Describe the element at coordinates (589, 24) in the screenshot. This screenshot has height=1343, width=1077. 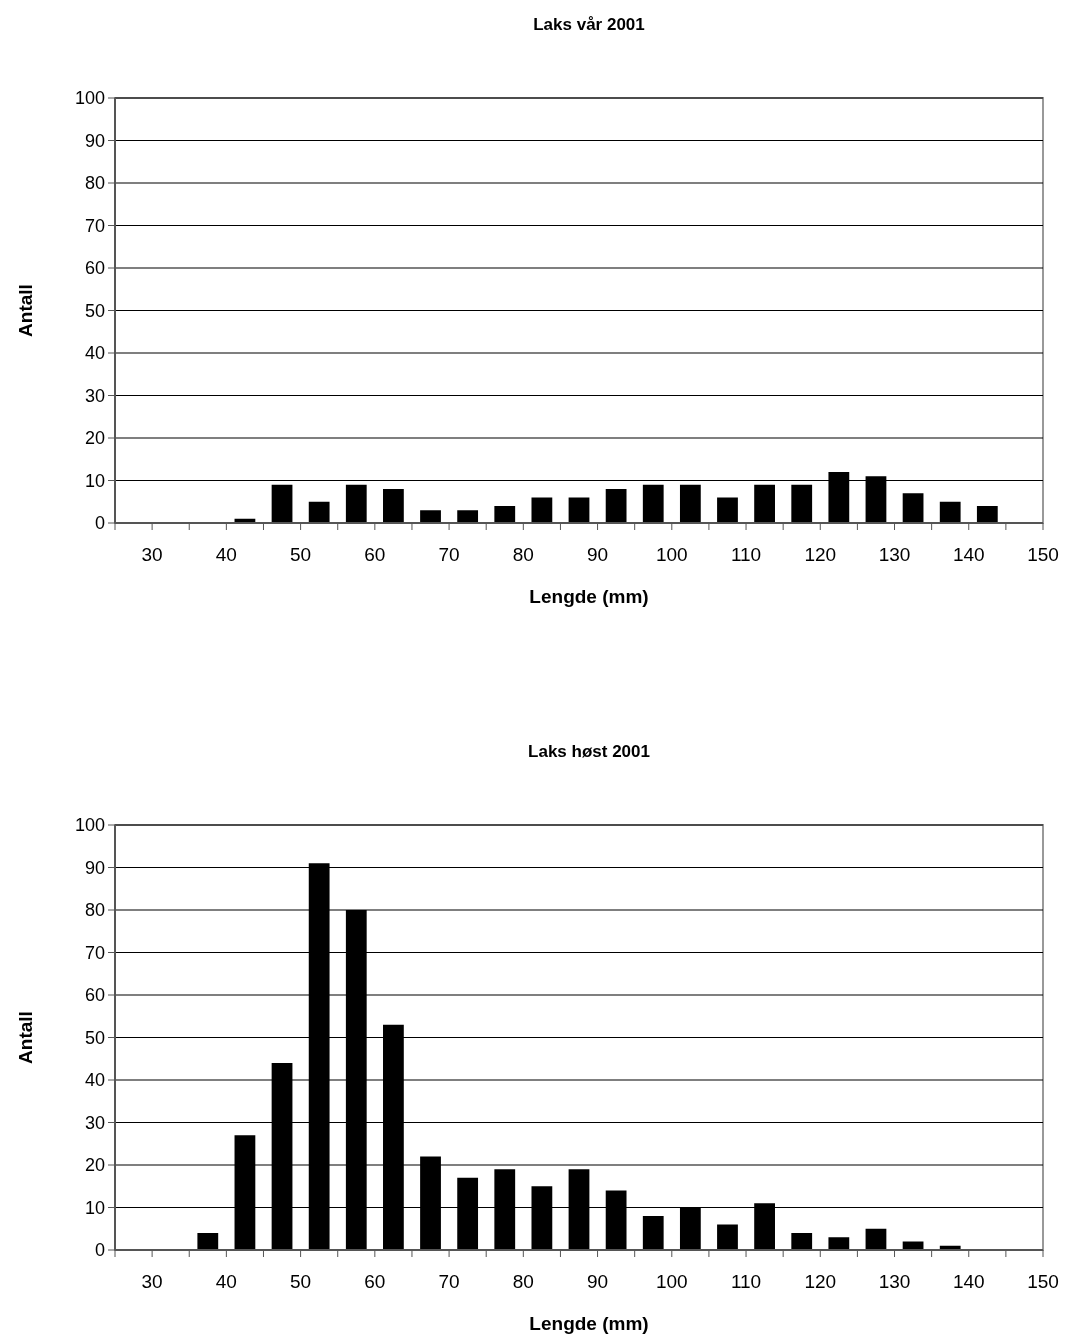
I see `chart-title: Laks vår 2001` at that location.